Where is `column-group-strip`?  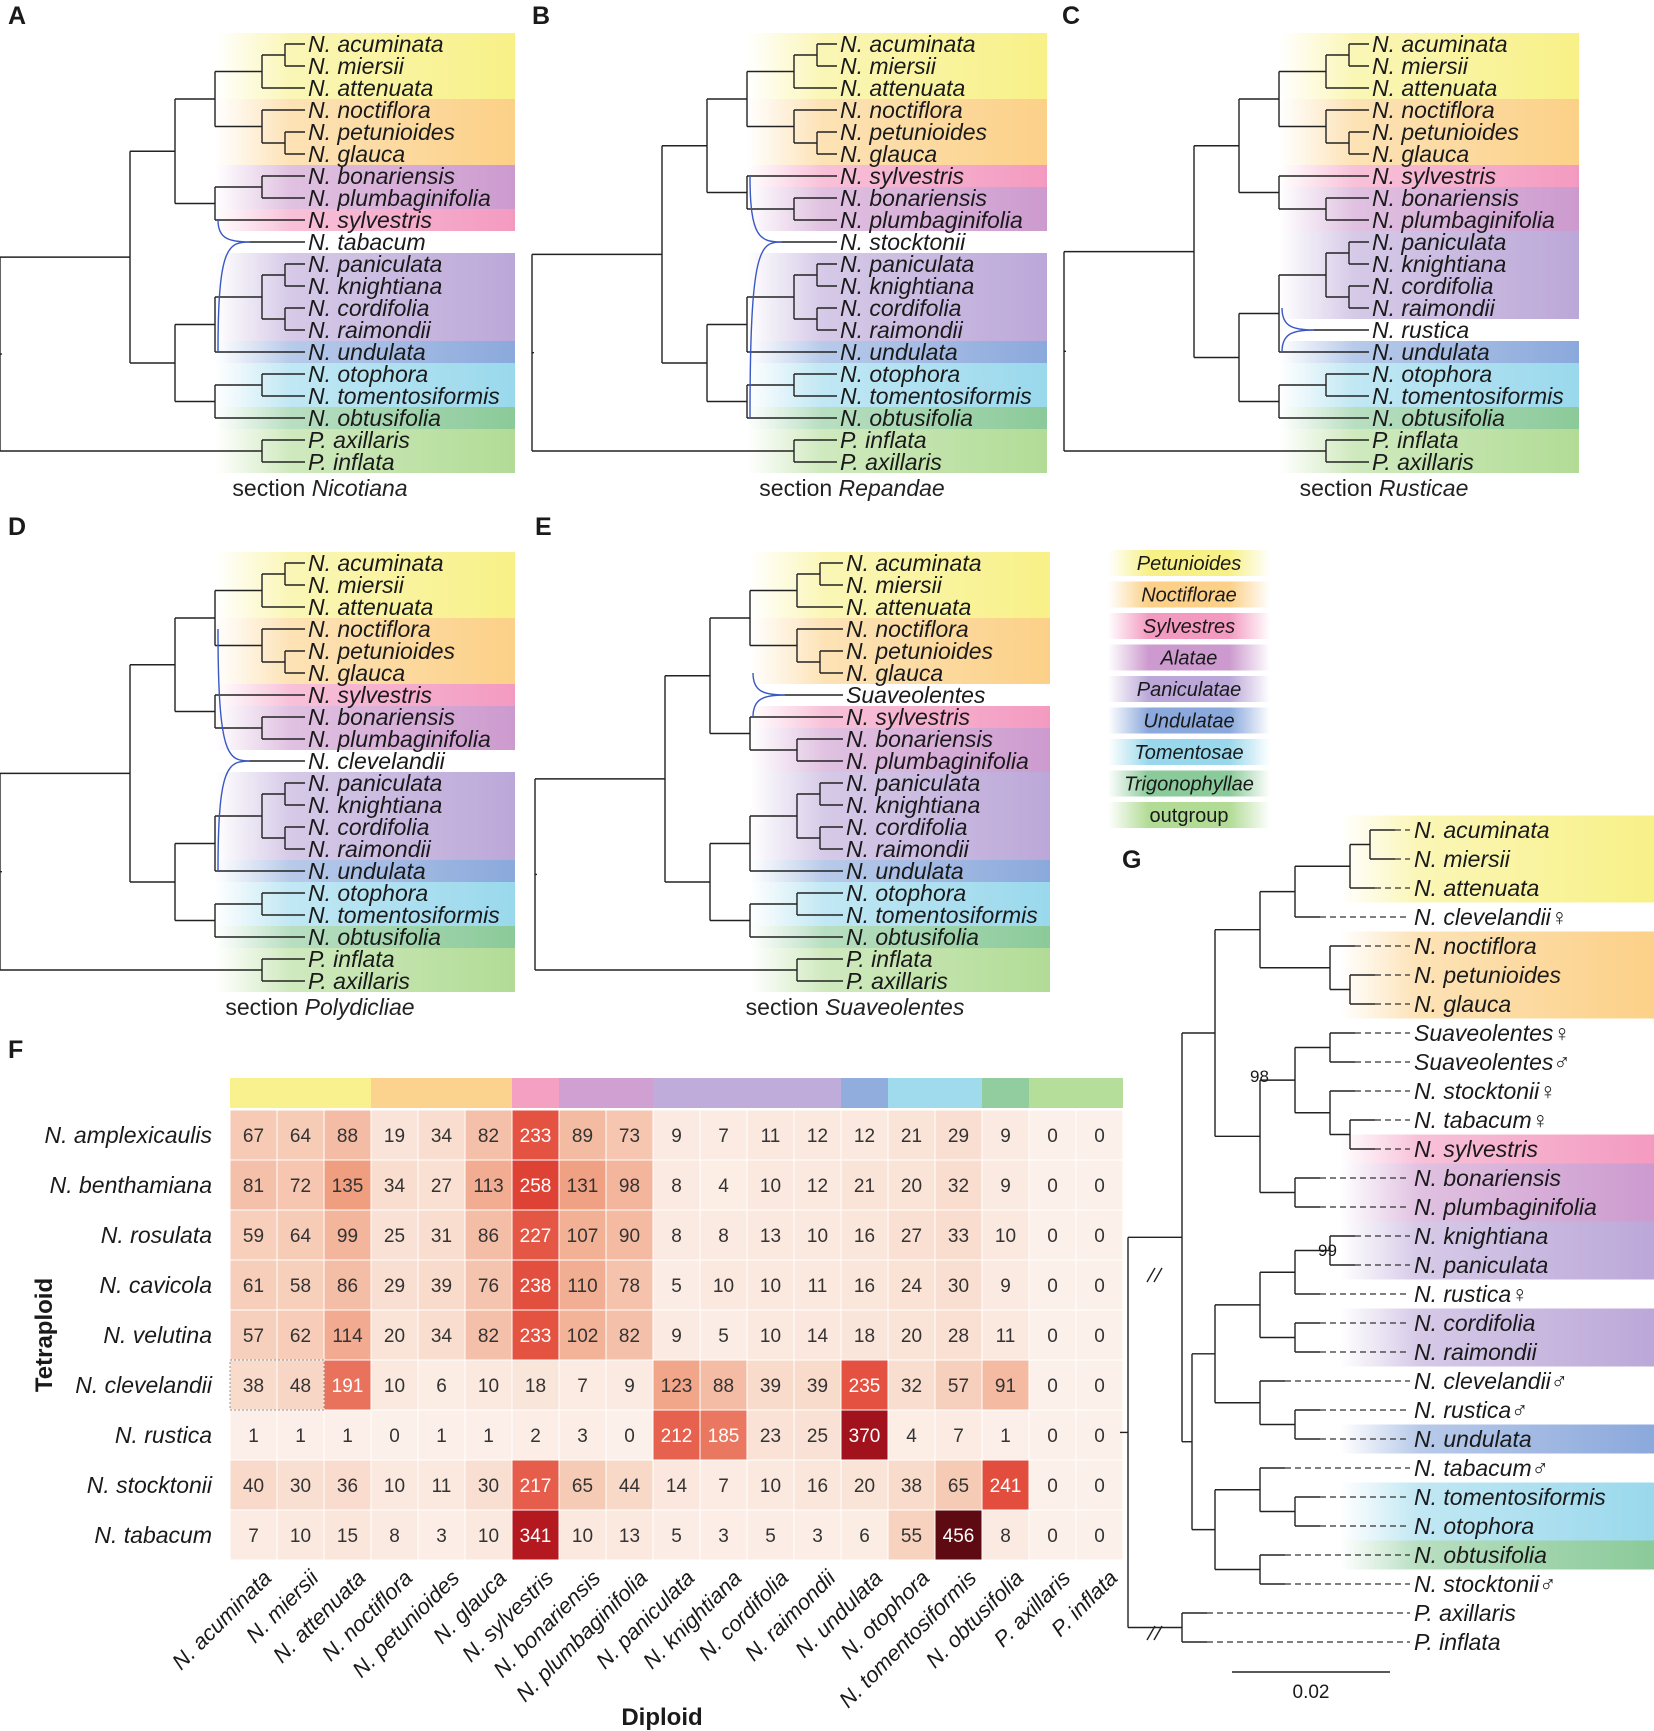
column-group-strip is located at coordinates (864, 1093).